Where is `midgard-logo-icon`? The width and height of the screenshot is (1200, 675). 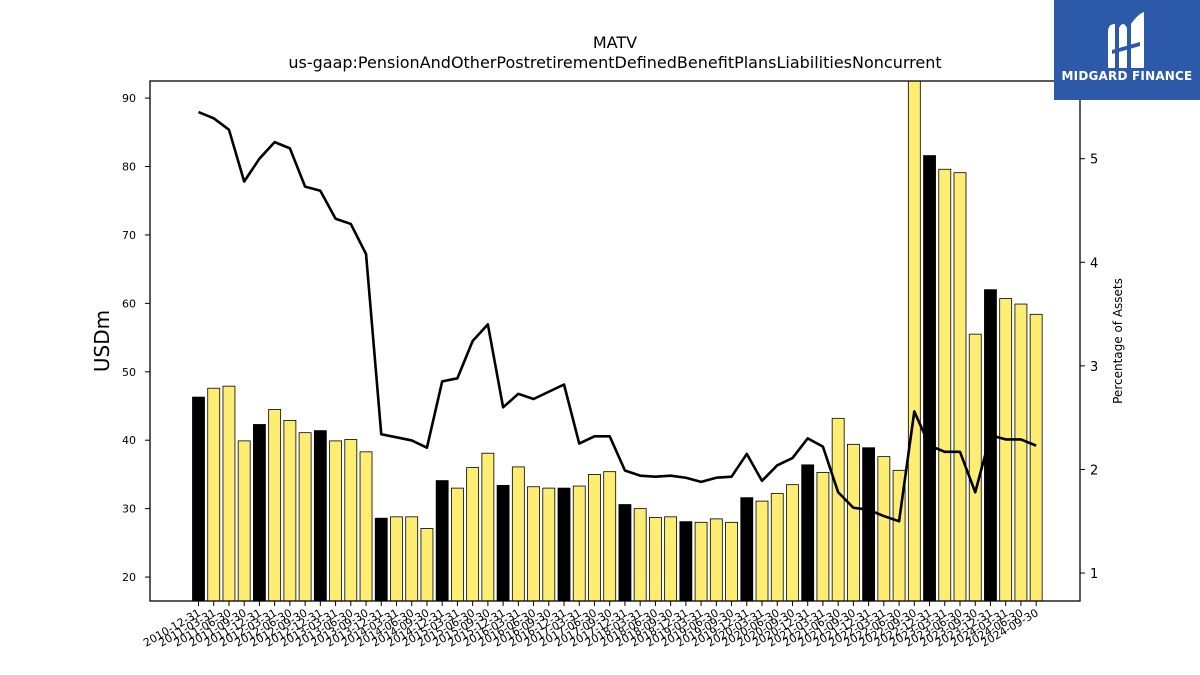 midgard-logo-icon is located at coordinates (1126, 40).